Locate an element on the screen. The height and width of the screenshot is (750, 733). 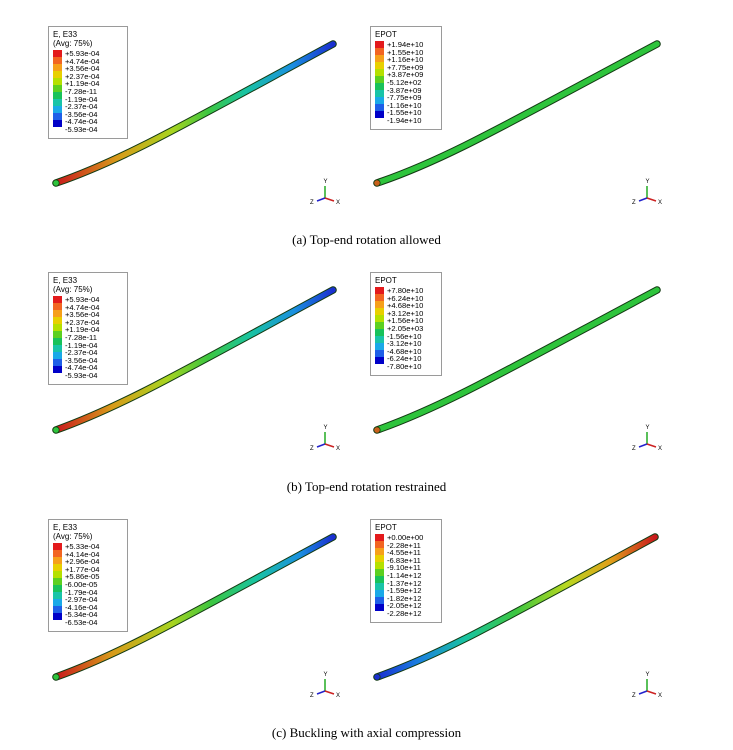
legend-value: +3.56e-04 is located at coordinates (82, 69).